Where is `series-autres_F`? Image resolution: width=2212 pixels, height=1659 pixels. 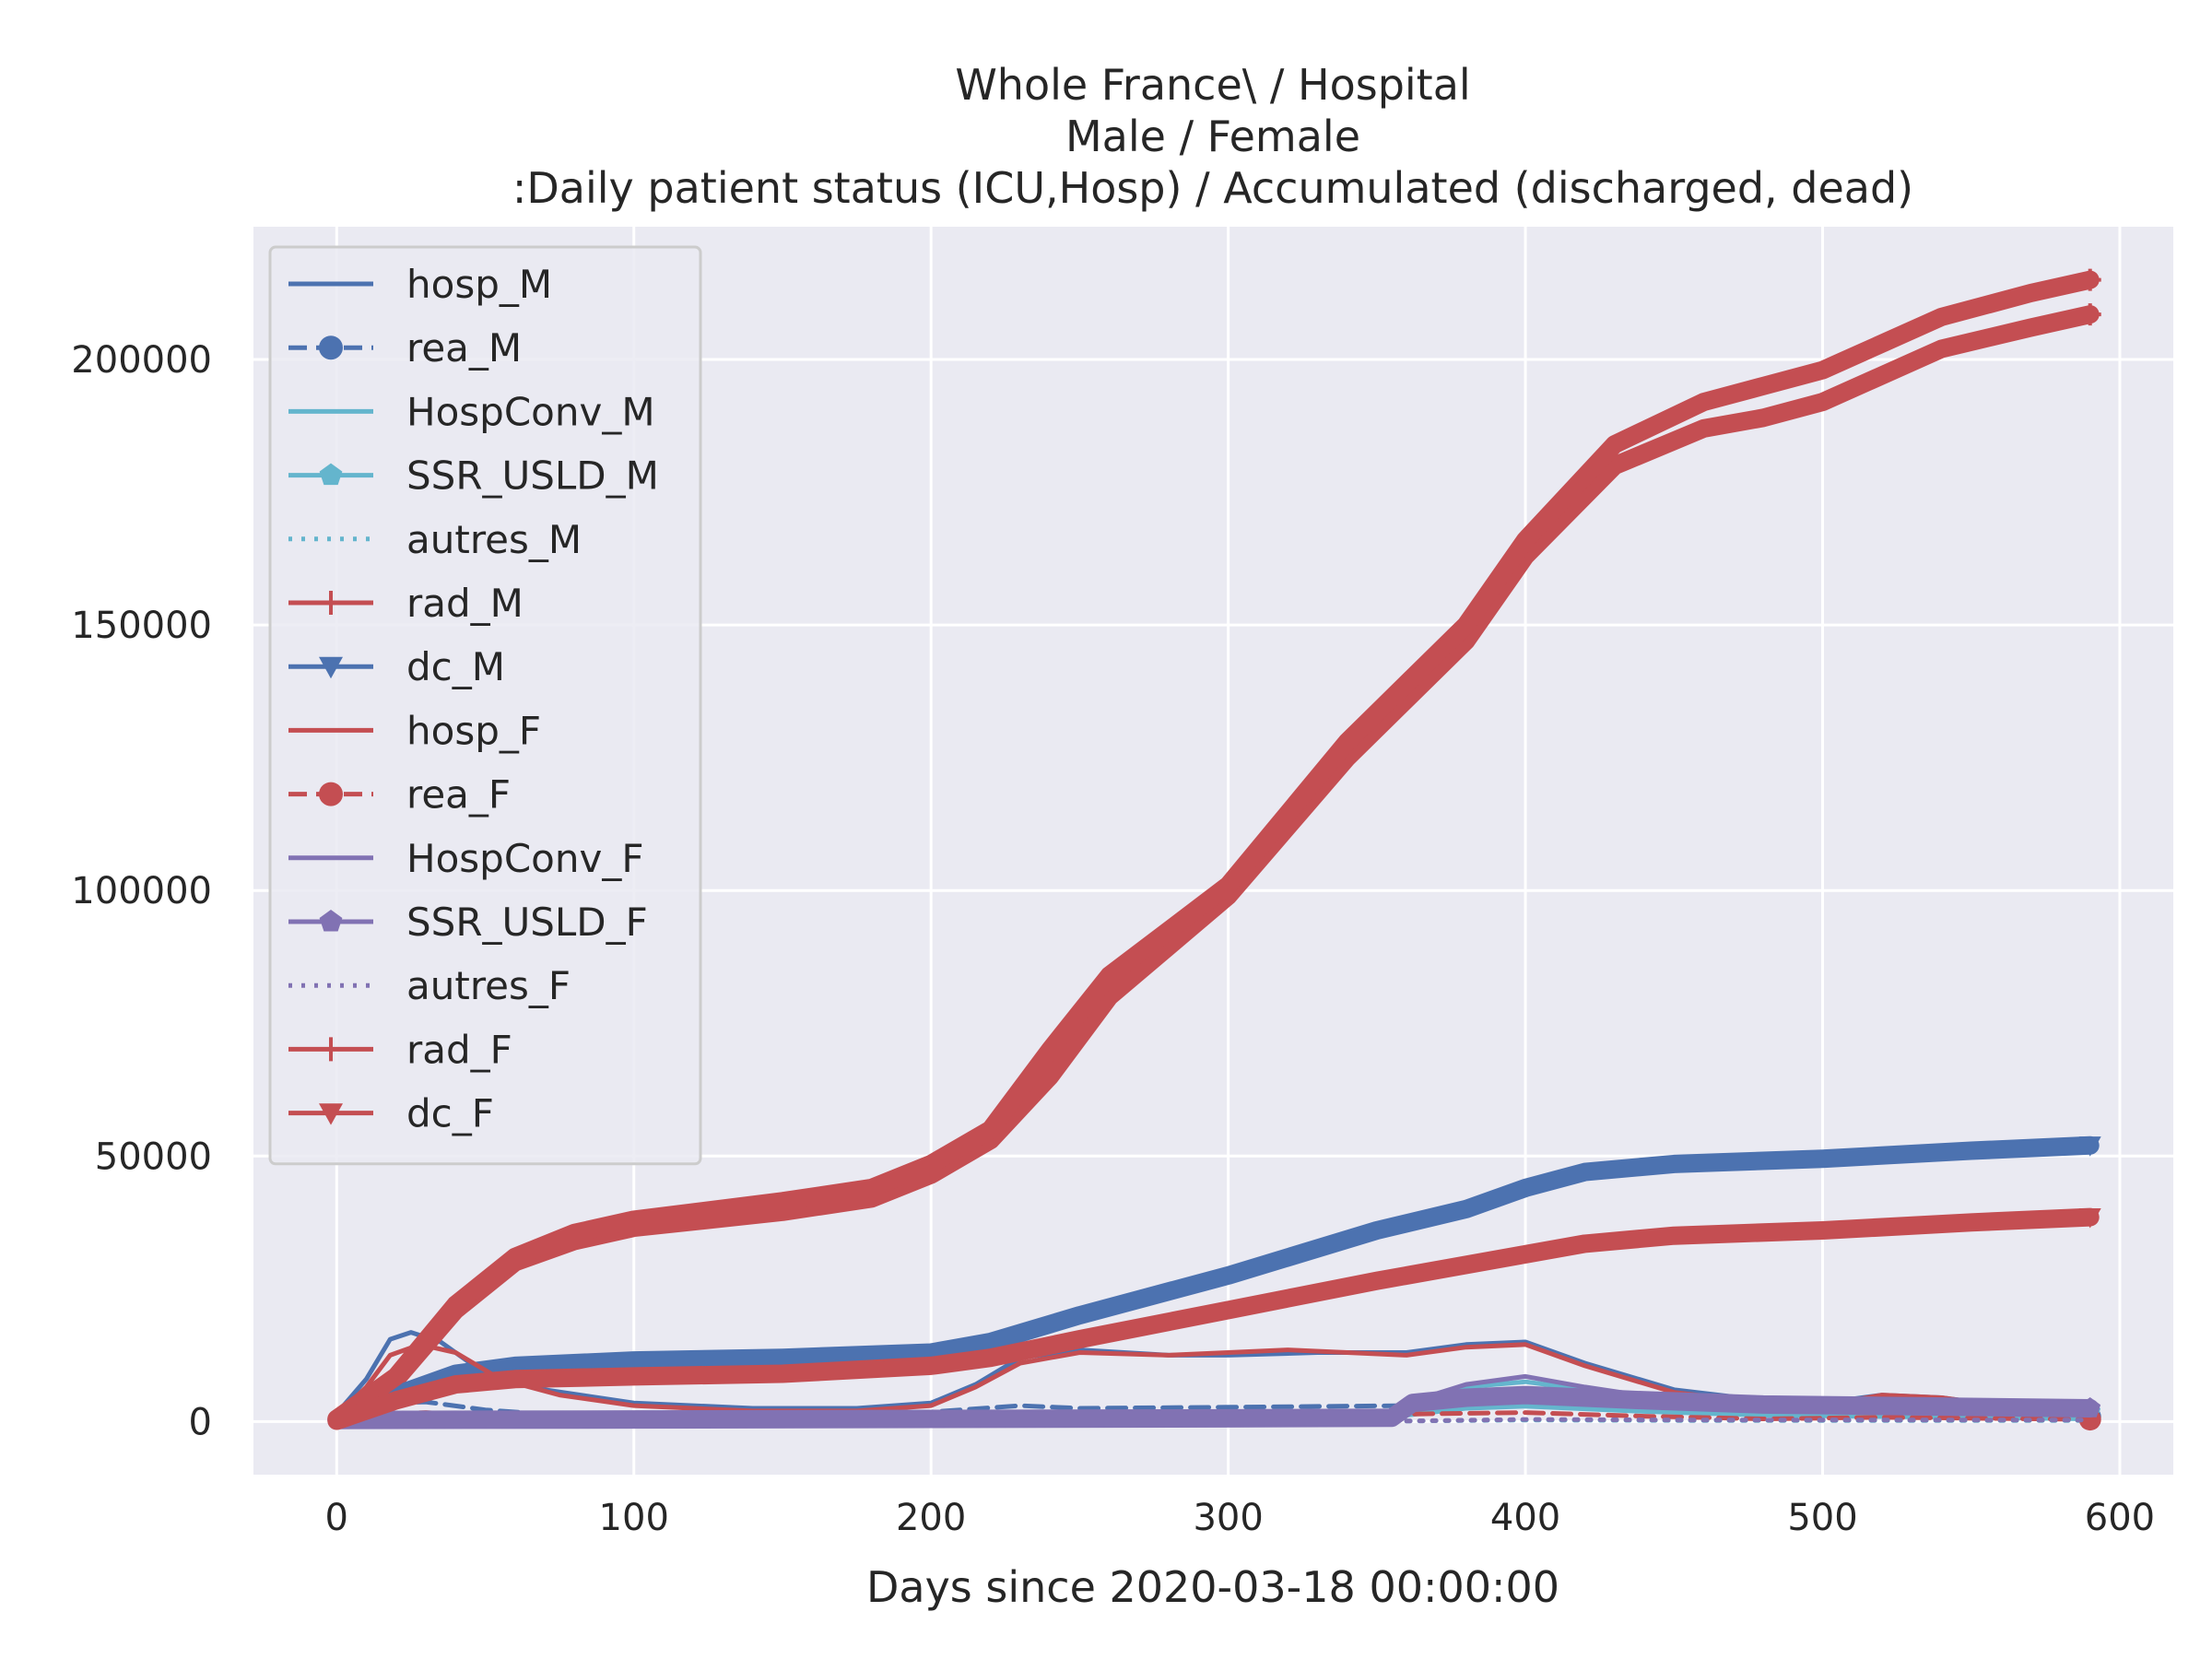 series-autres_F is located at coordinates (1748, 1420).